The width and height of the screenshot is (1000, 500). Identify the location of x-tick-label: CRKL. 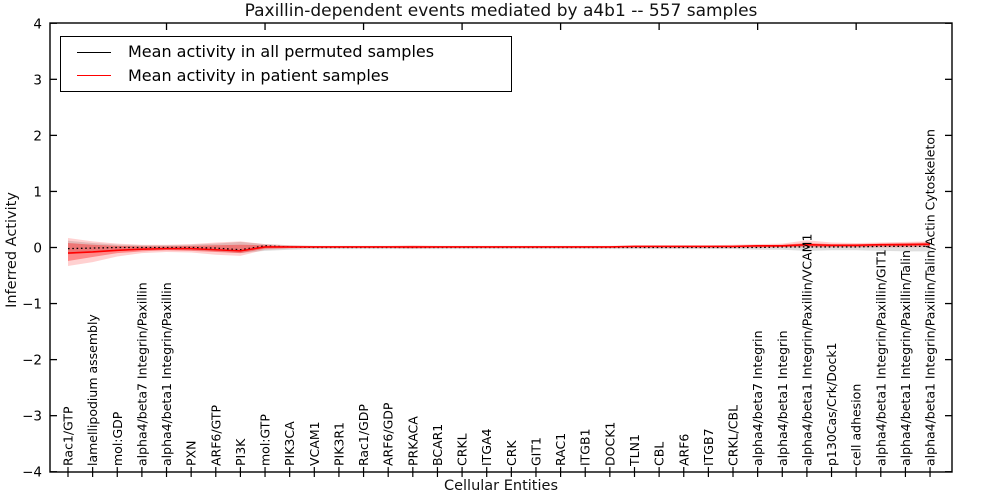
(462, 449).